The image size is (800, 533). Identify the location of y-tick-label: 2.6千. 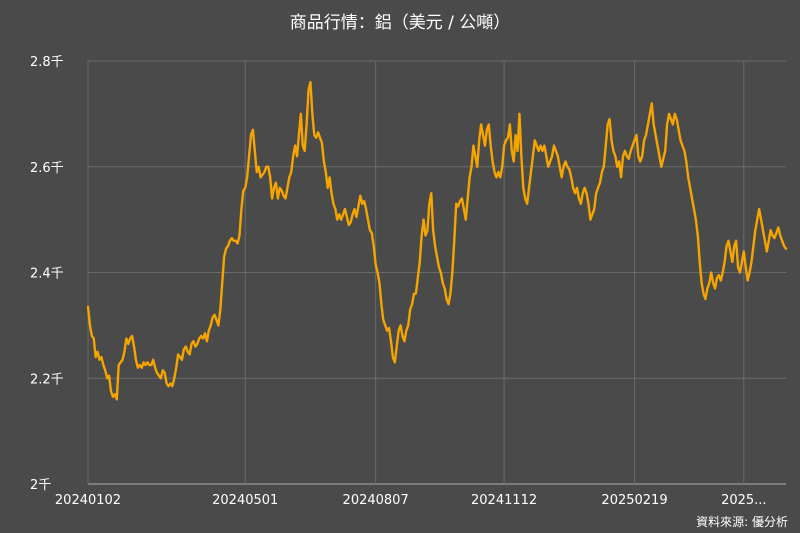
(47, 168).